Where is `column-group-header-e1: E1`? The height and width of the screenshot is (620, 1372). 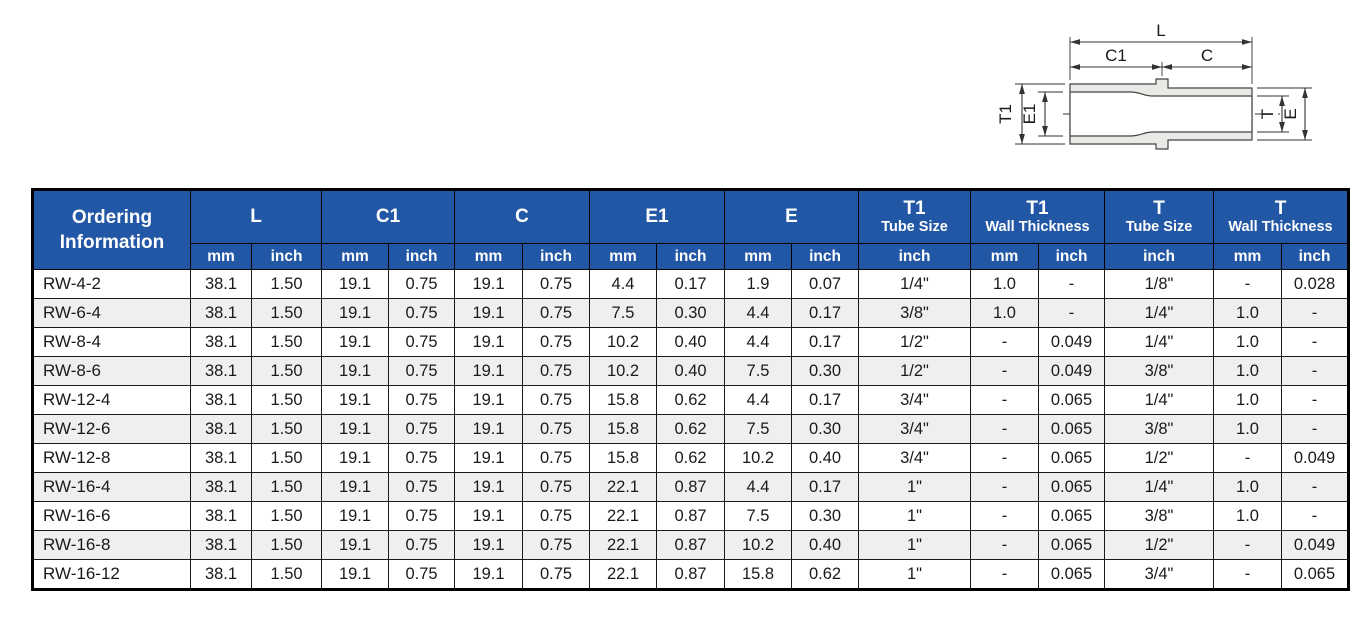
column-group-header-e1: E1 is located at coordinates (657, 216).